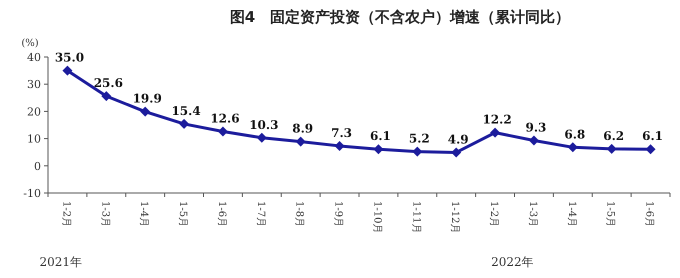 This screenshot has width=680, height=278. I want to click on data-label: 19.9, so click(147, 99).